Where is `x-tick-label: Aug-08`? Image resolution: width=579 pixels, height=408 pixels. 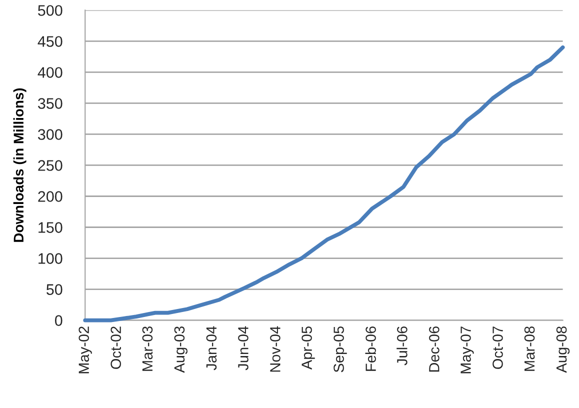
x-tick-label: Aug-08 is located at coordinates (563, 349).